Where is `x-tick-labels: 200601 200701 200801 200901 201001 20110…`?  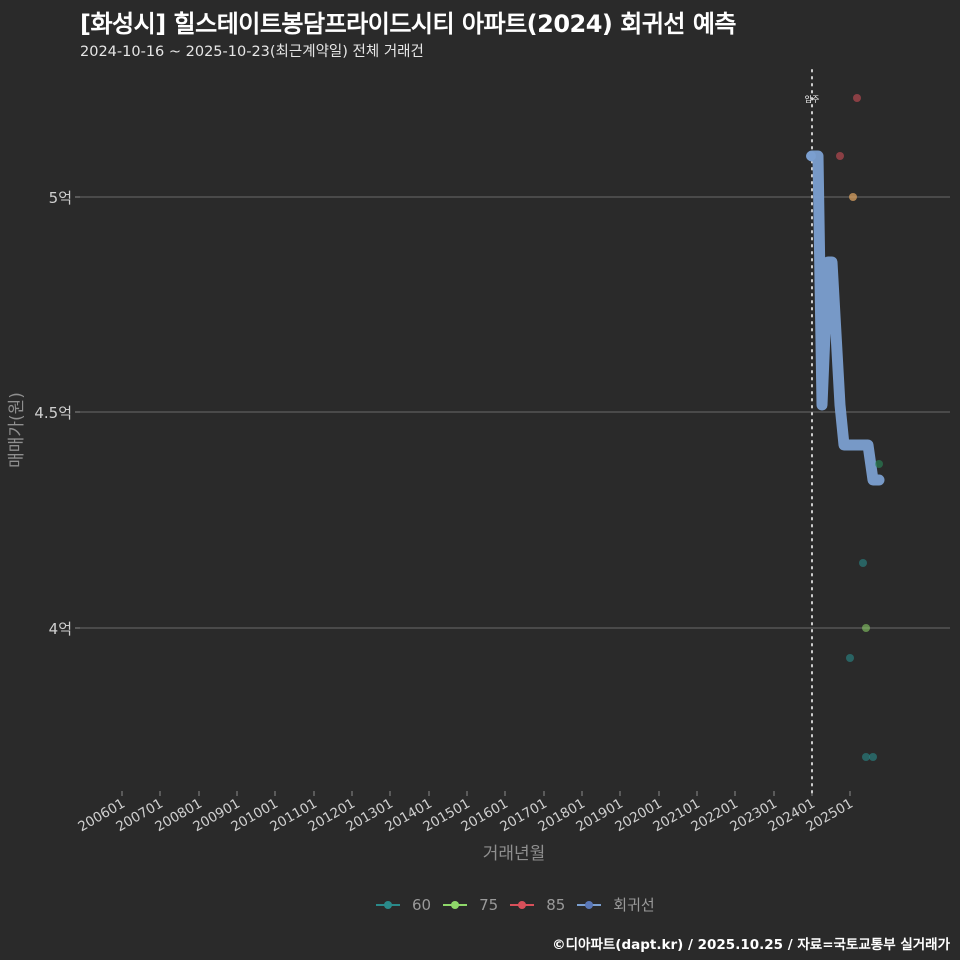
x-tick-labels: 200601 200701 200801 200901 201001 20110… is located at coordinates (465, 816).